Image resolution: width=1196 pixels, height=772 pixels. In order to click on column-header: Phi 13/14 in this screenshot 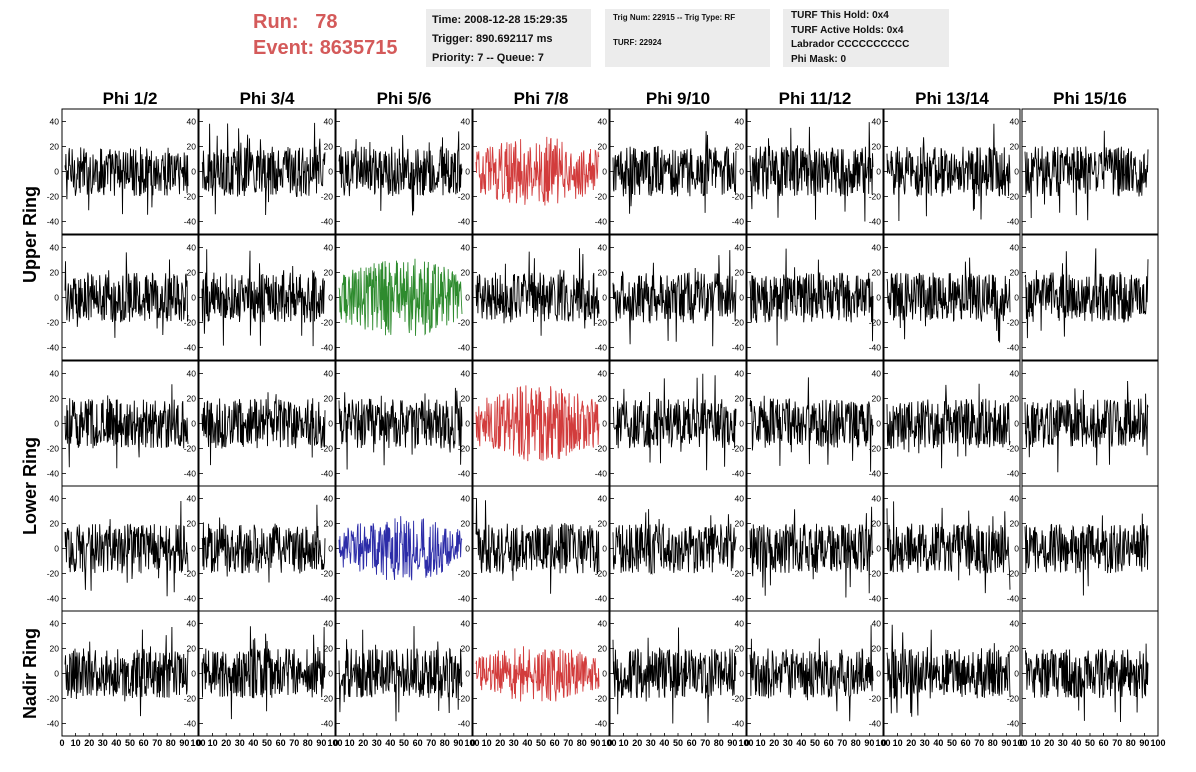, I will do `click(952, 98)`.